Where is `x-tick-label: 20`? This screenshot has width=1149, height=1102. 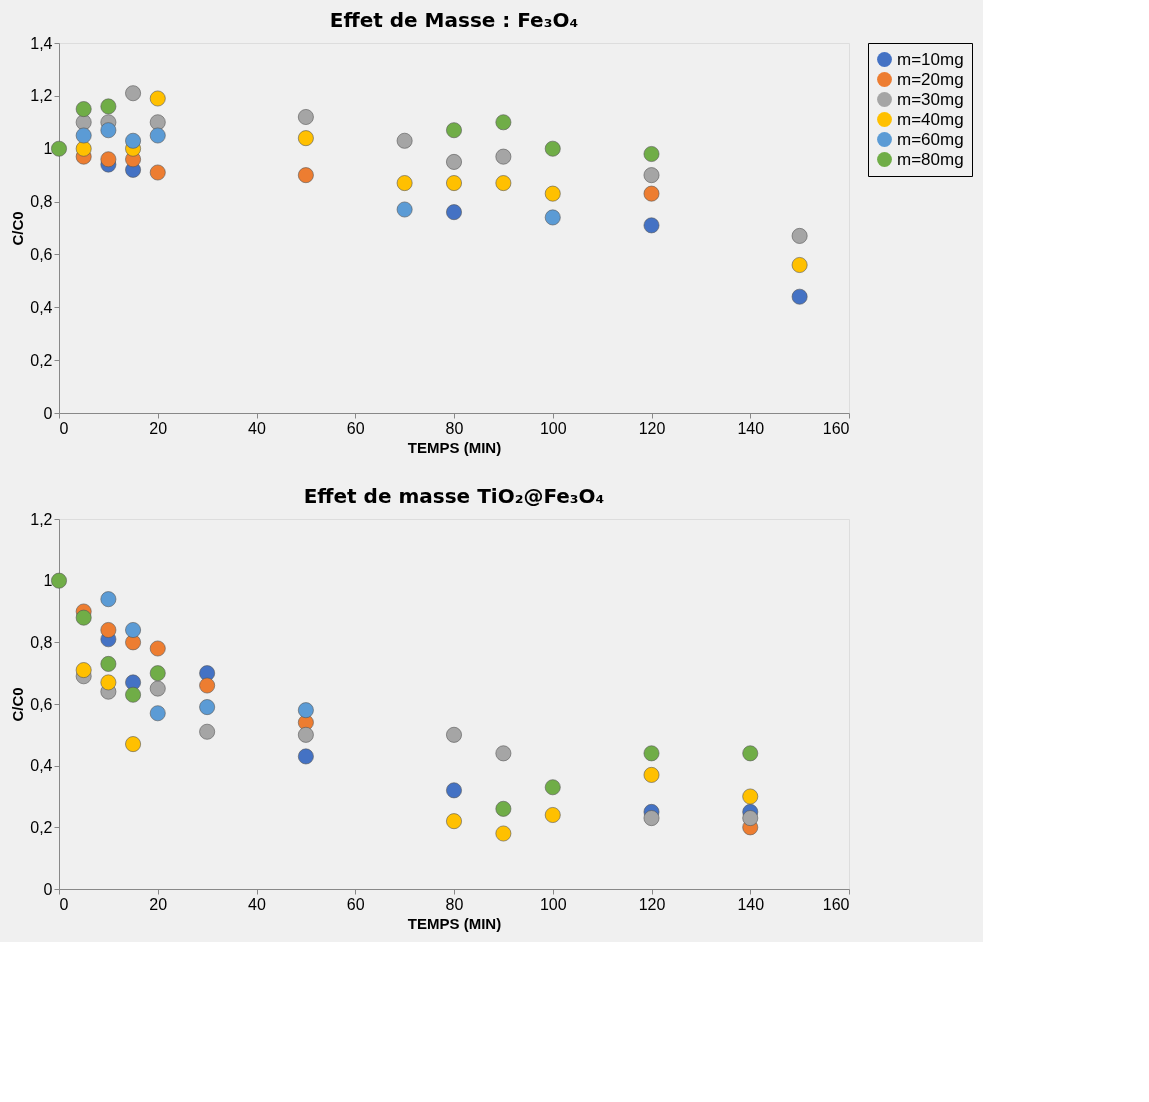 x-tick-label: 20 is located at coordinates (158, 428).